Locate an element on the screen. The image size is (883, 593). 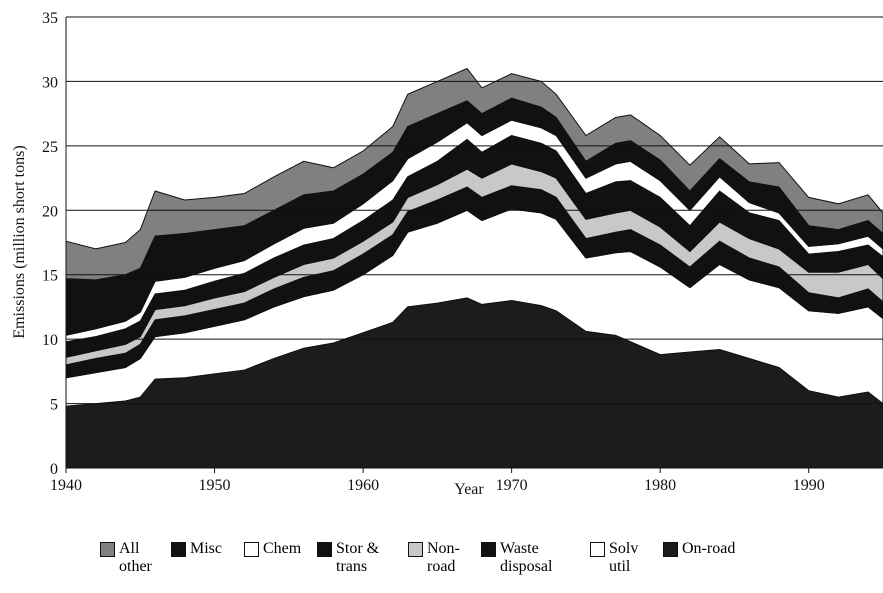
legend-item: Non-road is located at coordinates (439, 558).